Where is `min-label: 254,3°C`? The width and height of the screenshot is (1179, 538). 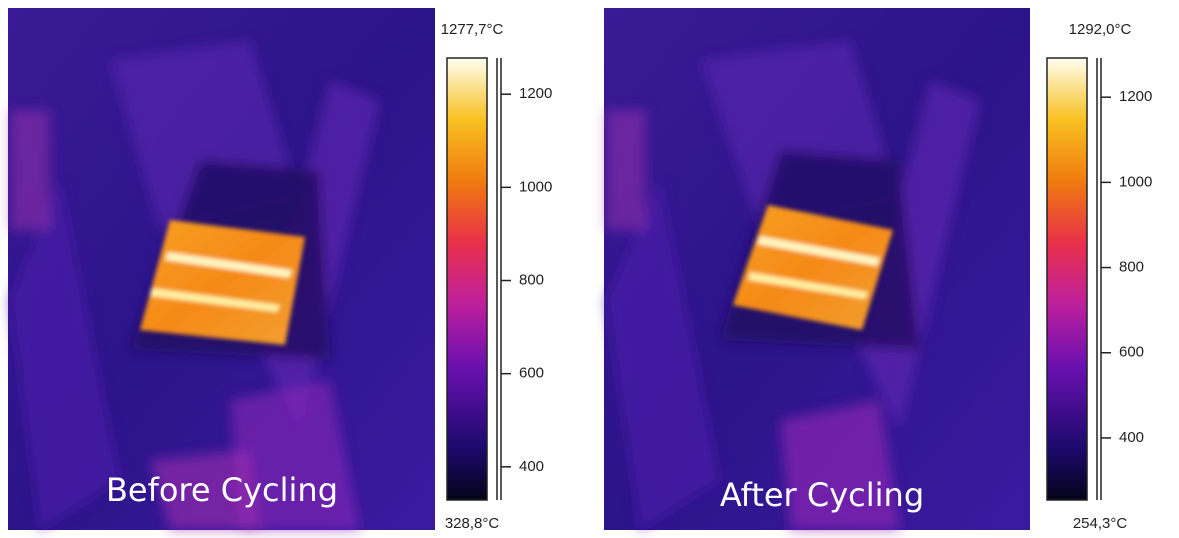 min-label: 254,3°C is located at coordinates (1100, 523).